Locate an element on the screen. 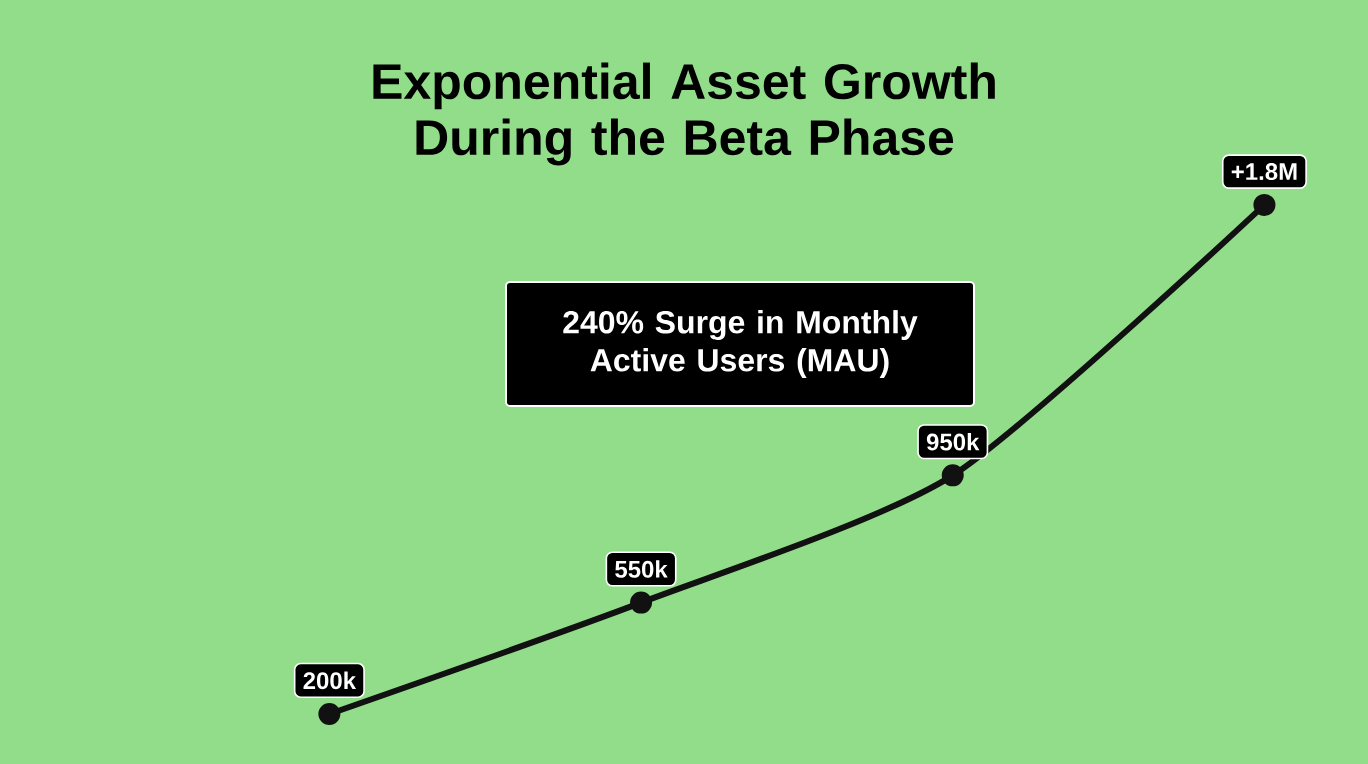  data-label: +1.8M is located at coordinates (1264, 172).